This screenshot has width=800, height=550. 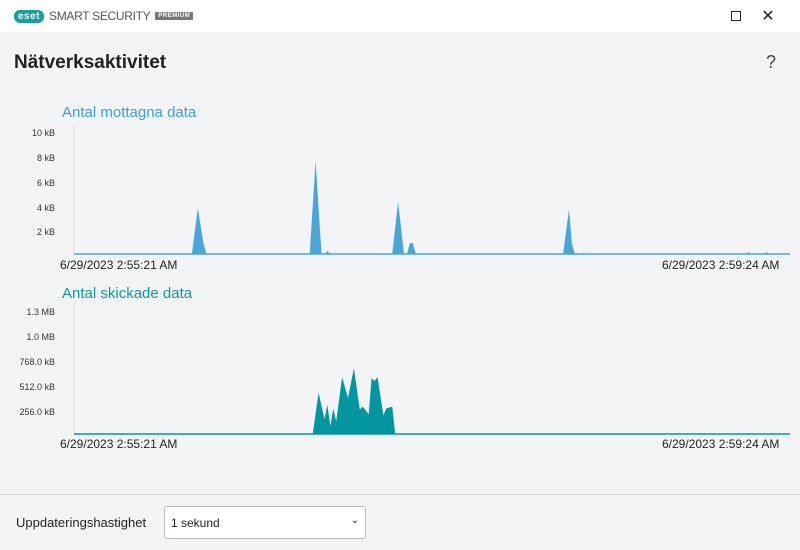 I want to click on close-button: ✕, so click(x=768, y=16).